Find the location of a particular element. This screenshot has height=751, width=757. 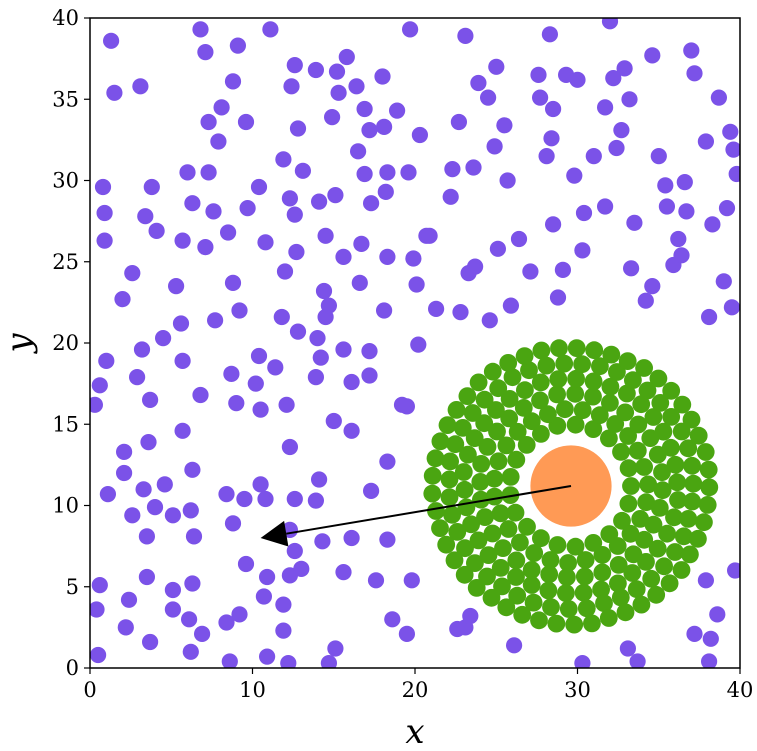

y-tick-label: 25 is located at coordinates (65, 262).